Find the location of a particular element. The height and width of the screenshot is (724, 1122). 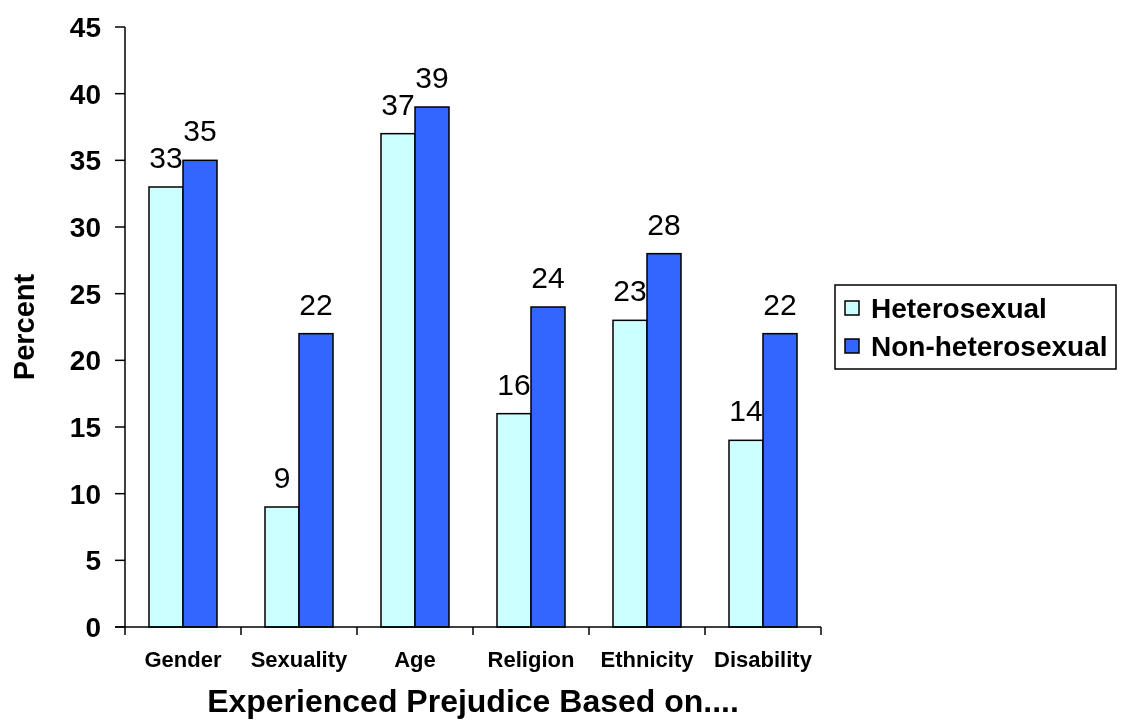

x-tick-label: Gender is located at coordinates (183, 659).